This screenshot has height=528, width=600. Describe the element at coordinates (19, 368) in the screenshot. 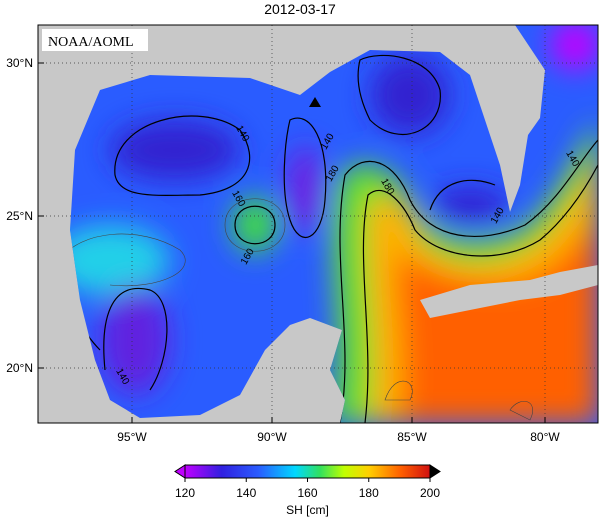

I see `lat-label: 20°N` at that location.